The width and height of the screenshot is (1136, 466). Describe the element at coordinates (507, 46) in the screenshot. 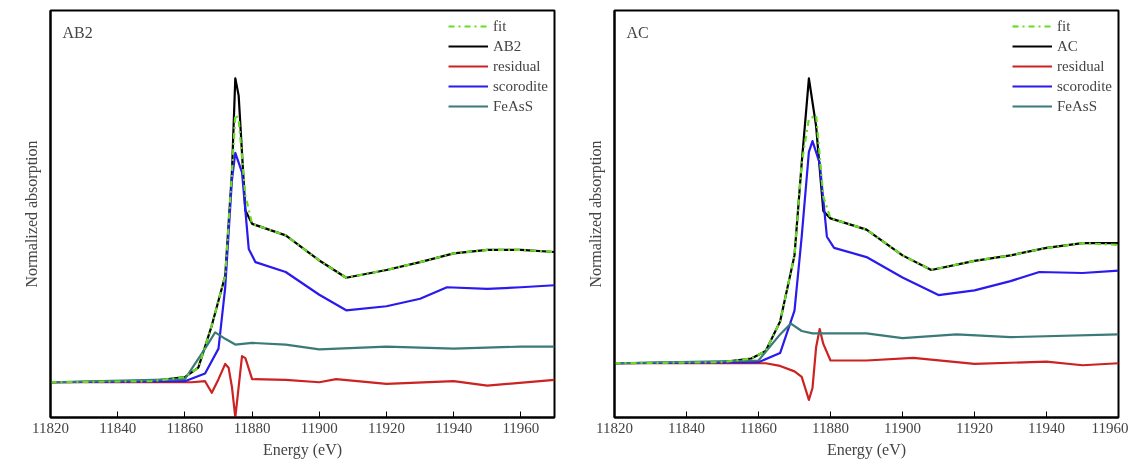

I see `legend-label: AB2` at that location.